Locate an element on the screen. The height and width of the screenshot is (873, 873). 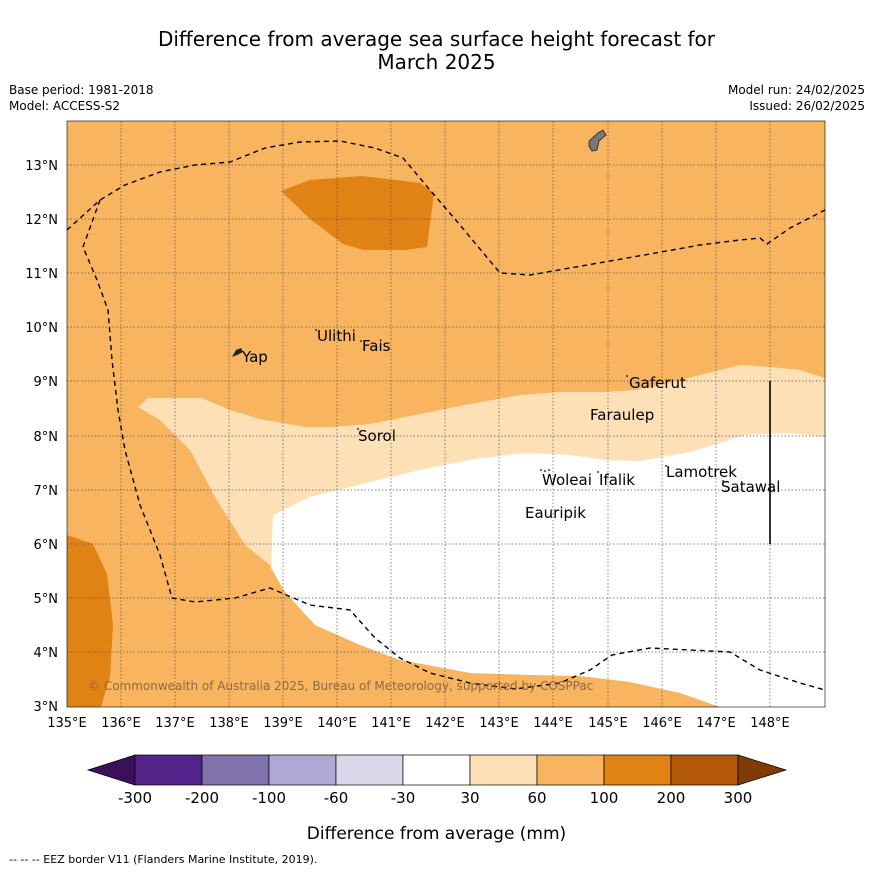
lon-tick: 138°E is located at coordinates (229, 723).